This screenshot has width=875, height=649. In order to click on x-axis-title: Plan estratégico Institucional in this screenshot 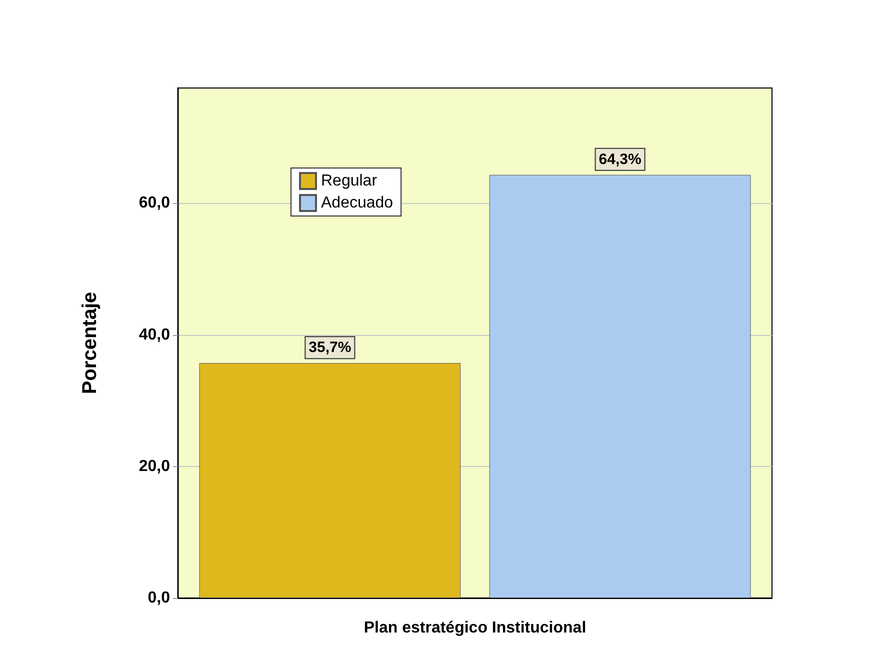, I will do `click(475, 628)`.